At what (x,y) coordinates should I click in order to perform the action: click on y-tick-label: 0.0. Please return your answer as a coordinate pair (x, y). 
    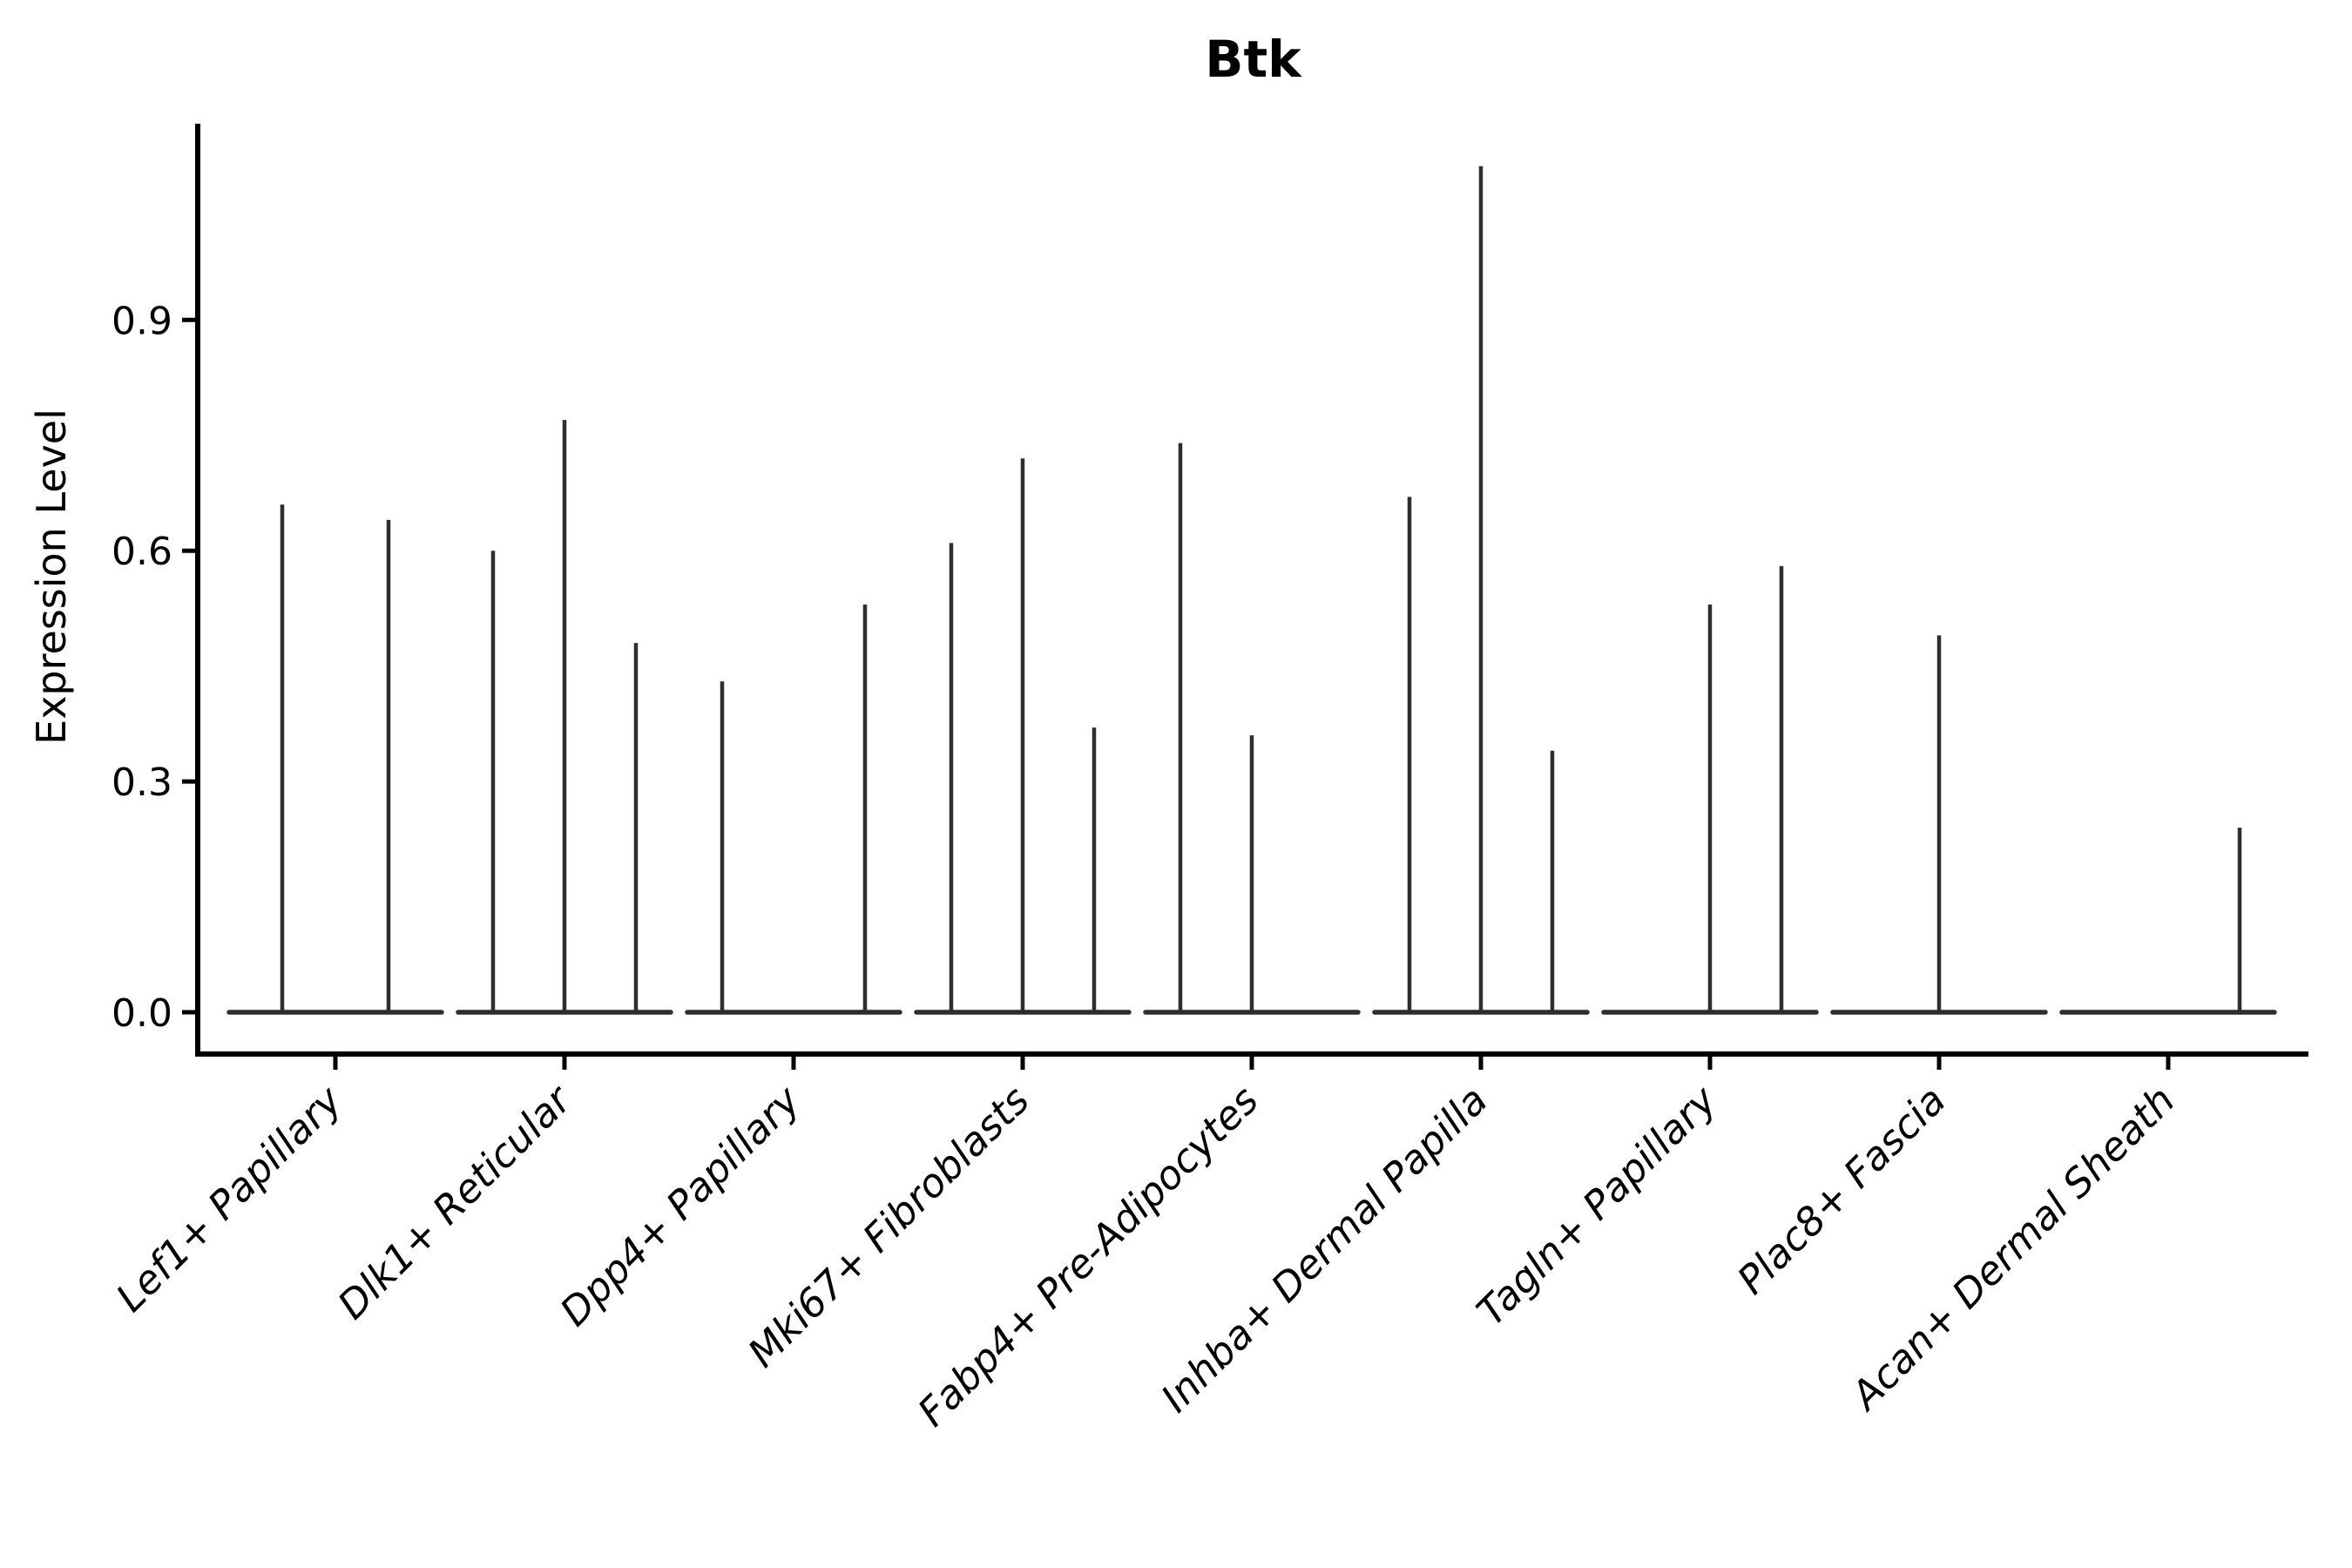
    Looking at the image, I should click on (142, 1014).